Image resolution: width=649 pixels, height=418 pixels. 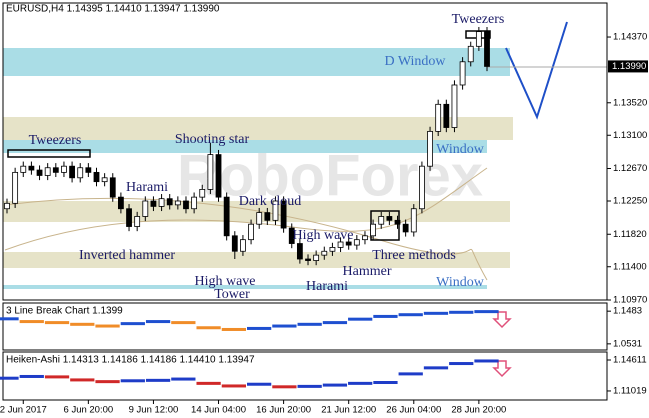 What do you see at coordinates (64, 311) in the screenshot?
I see `panel-title: 3 Line Break Chart 1.1399` at bounding box center [64, 311].